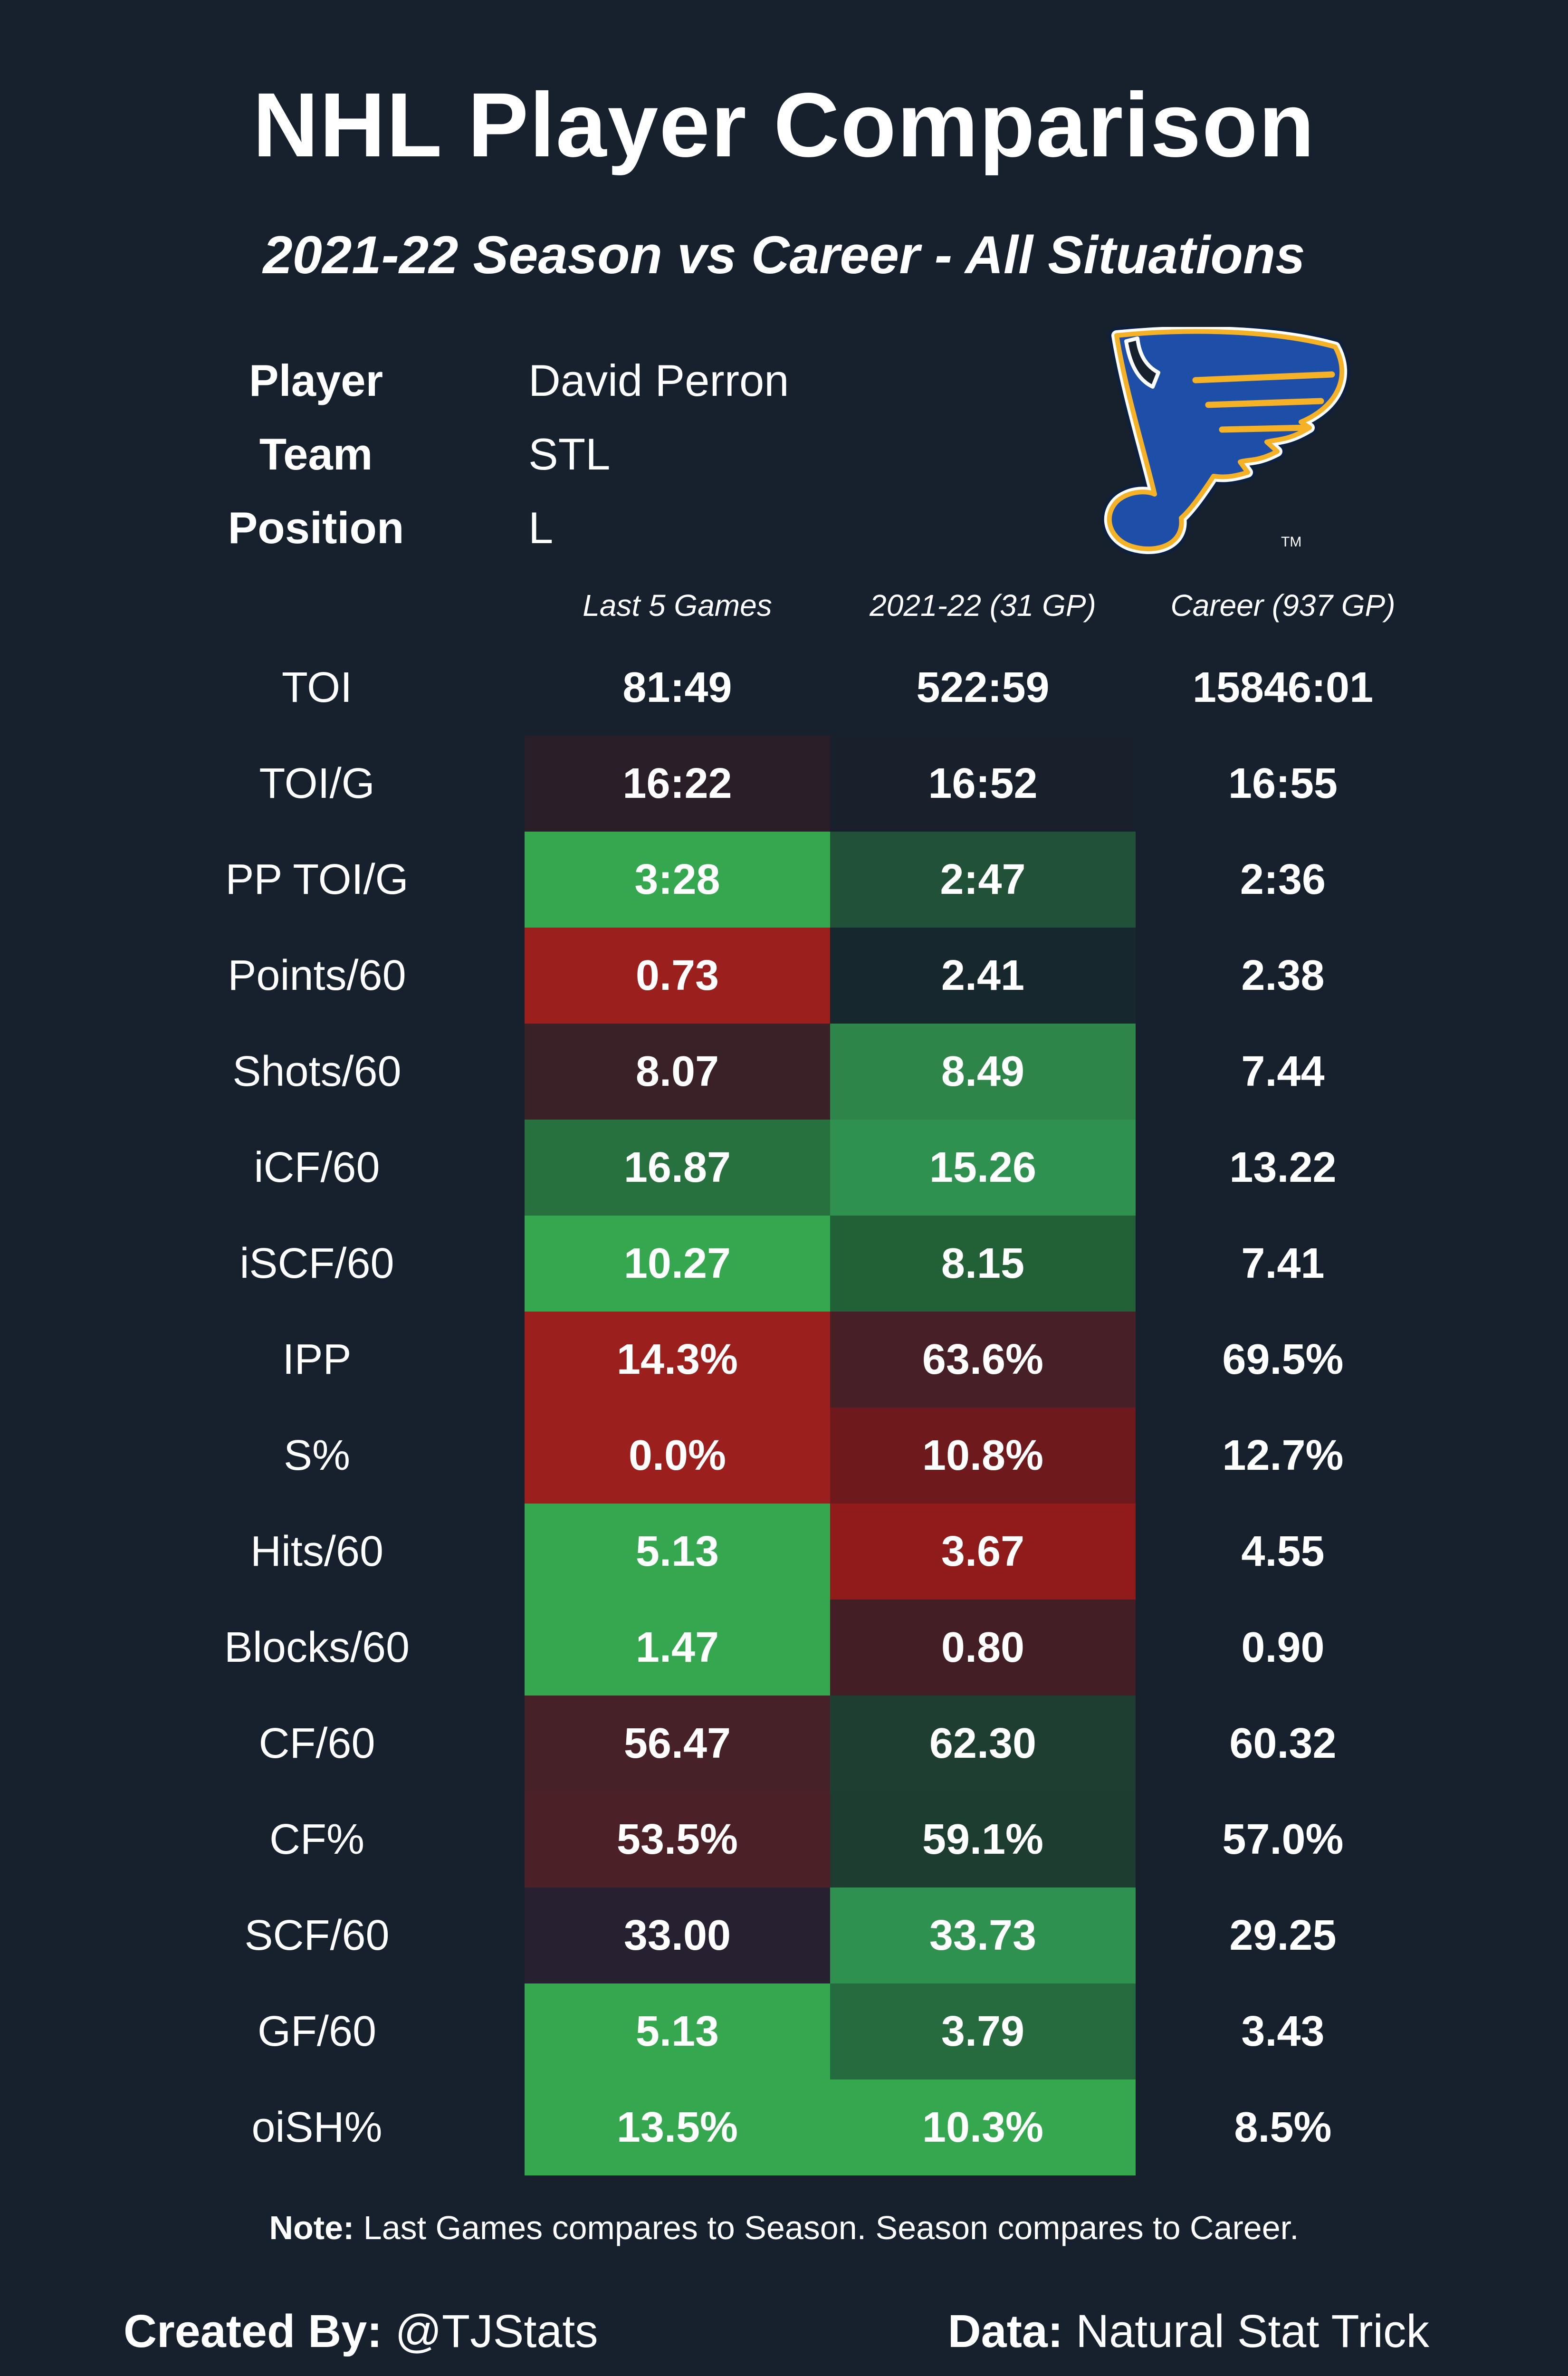  Describe the element at coordinates (317, 1647) in the screenshot. I see `stat-label: Blocks/60` at that location.